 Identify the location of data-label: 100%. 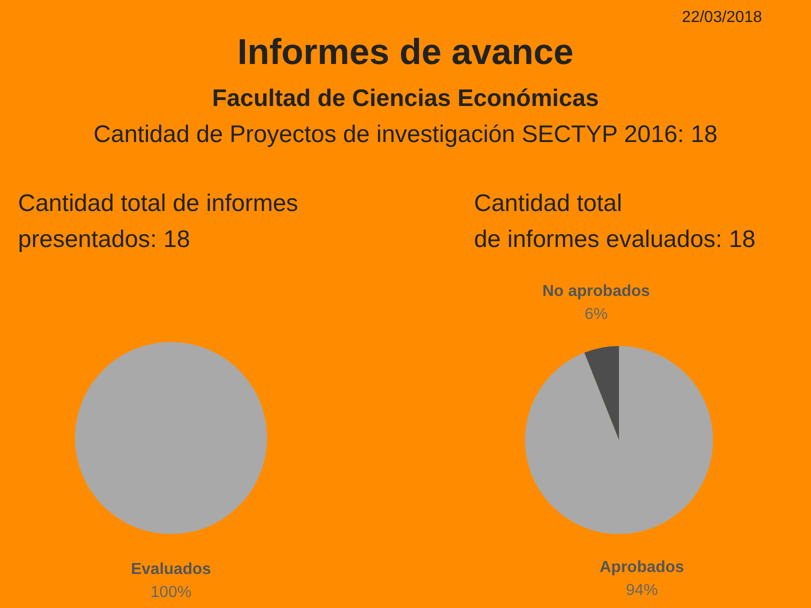
(171, 592).